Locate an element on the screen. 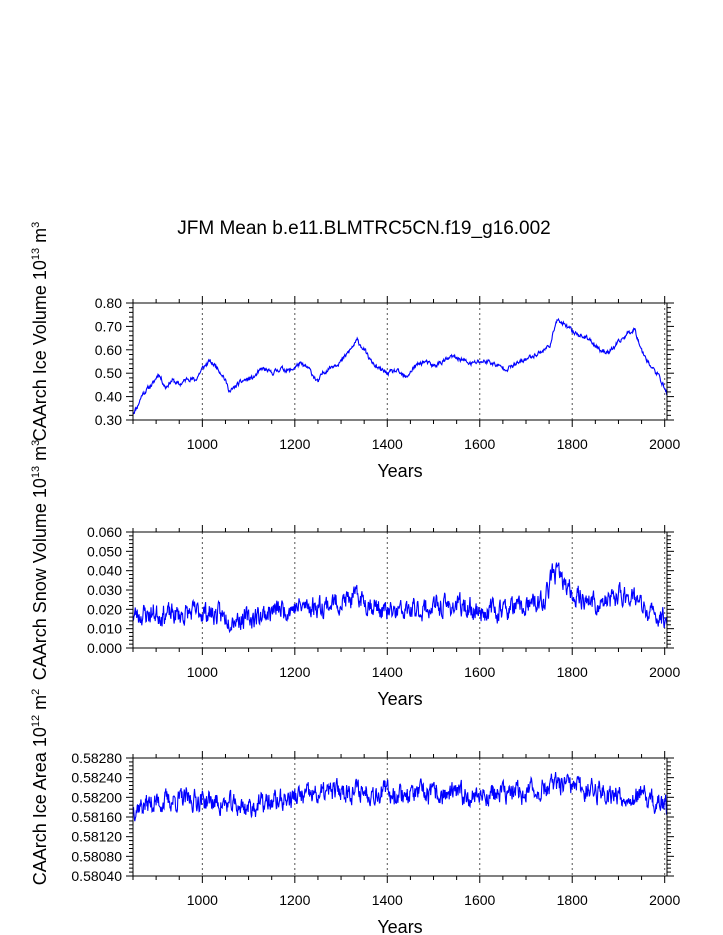 The height and width of the screenshot is (935, 723). y-tick-label: 0.30 is located at coordinates (108, 420).